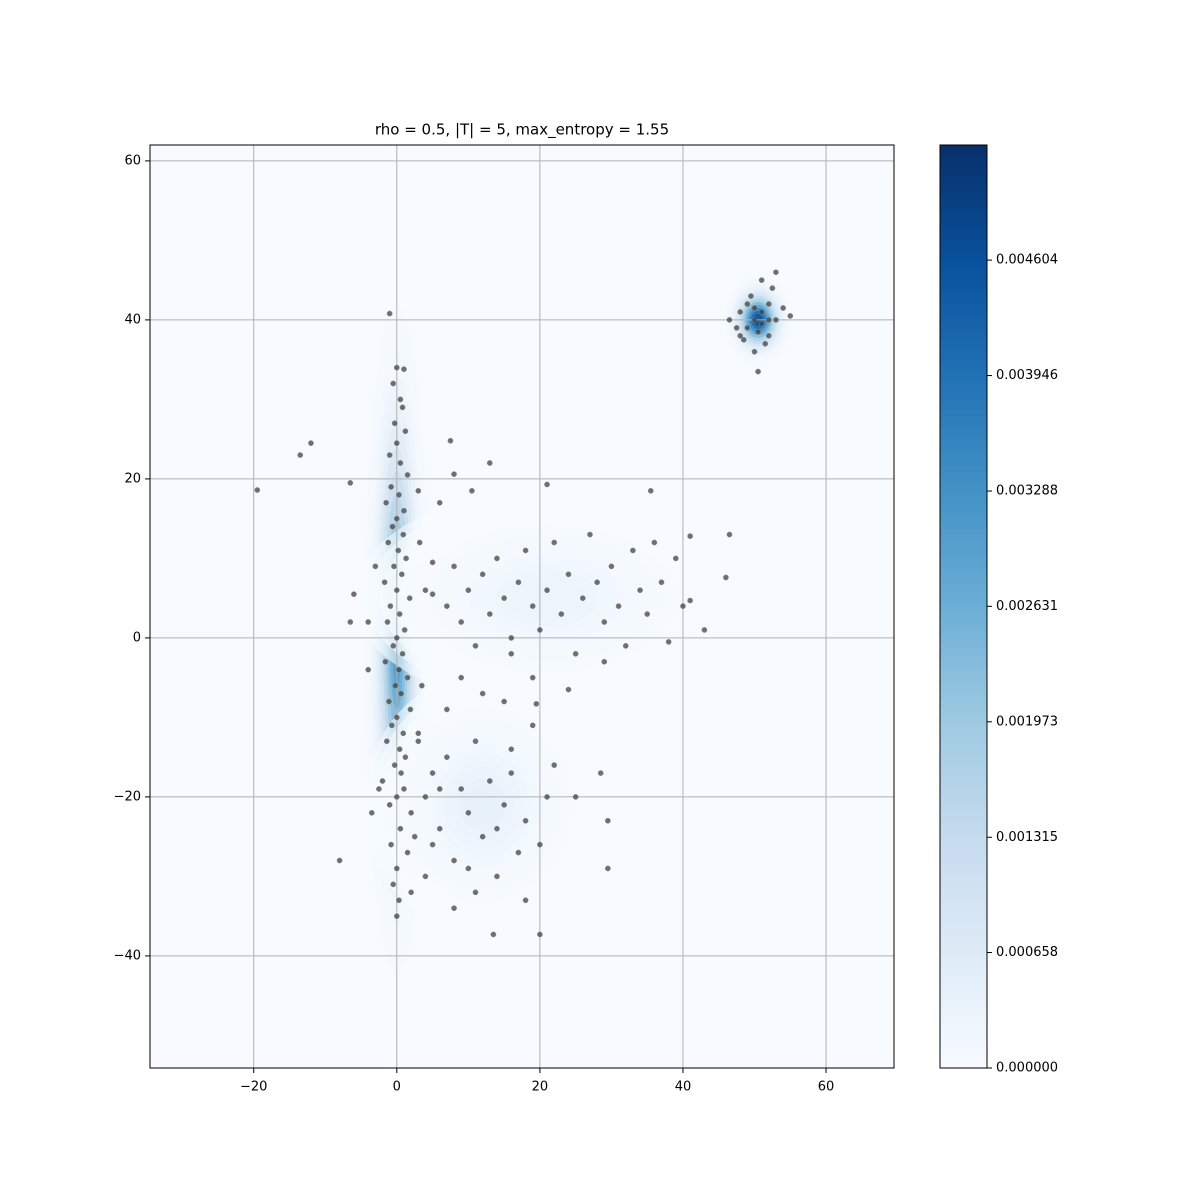 The width and height of the screenshot is (1200, 1204). Describe the element at coordinates (1027, 606) in the screenshot. I see `colorbar-tick-label: 0.002631` at that location.